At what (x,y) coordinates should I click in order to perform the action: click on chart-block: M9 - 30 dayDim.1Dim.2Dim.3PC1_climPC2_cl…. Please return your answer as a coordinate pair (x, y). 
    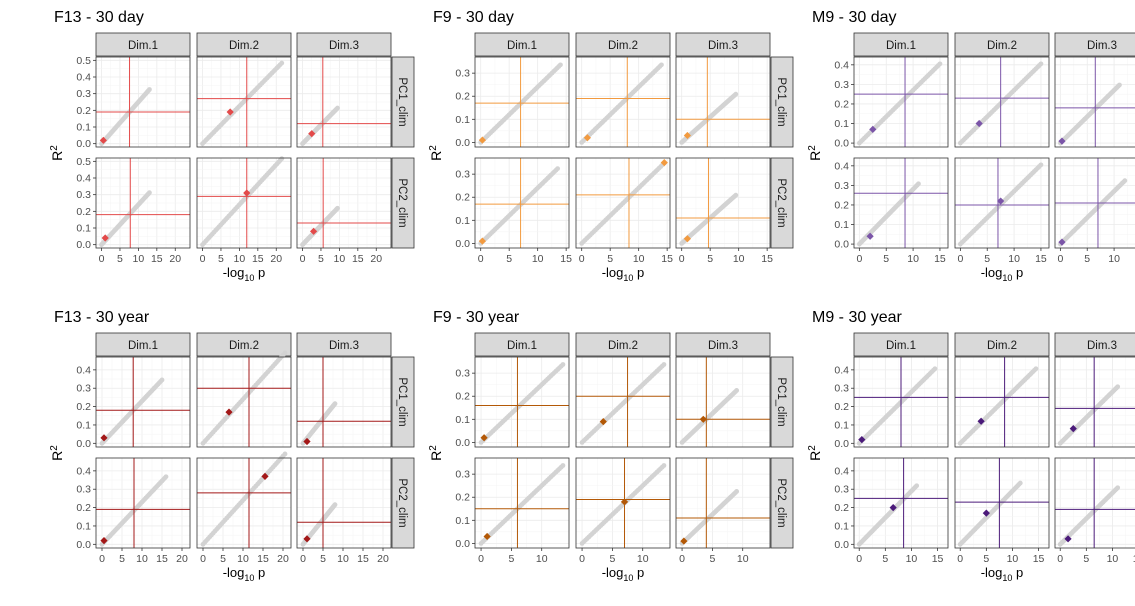
    Looking at the image, I should click on (971, 146).